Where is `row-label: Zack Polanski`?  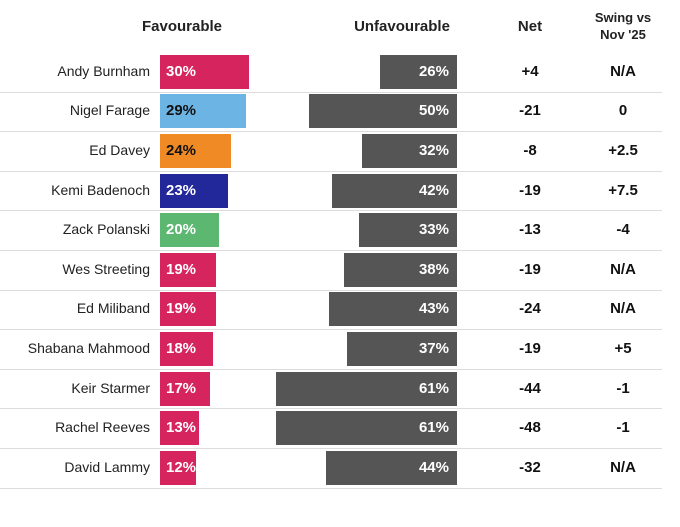 row-label: Zack Polanski is located at coordinates (106, 229).